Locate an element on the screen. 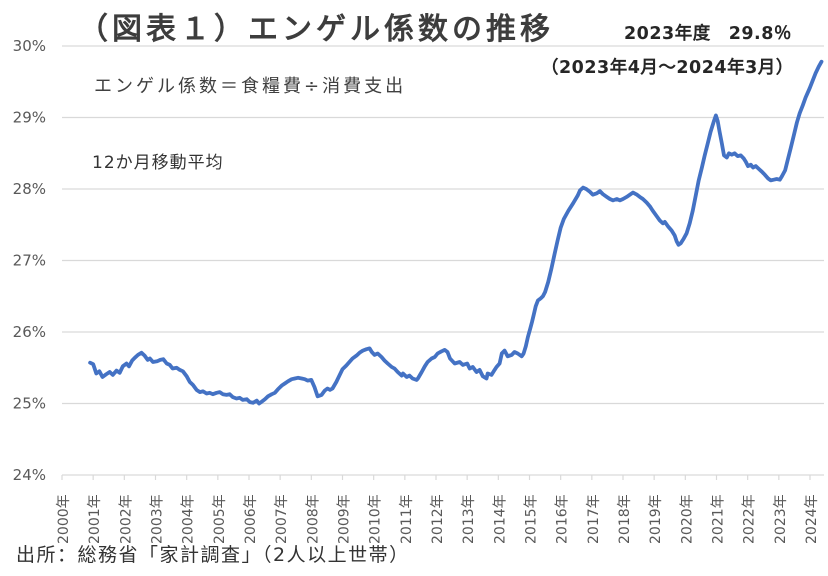 This screenshot has height=576, width=828. moving-average-annotation: 12か月移動平均 is located at coordinates (158, 163).